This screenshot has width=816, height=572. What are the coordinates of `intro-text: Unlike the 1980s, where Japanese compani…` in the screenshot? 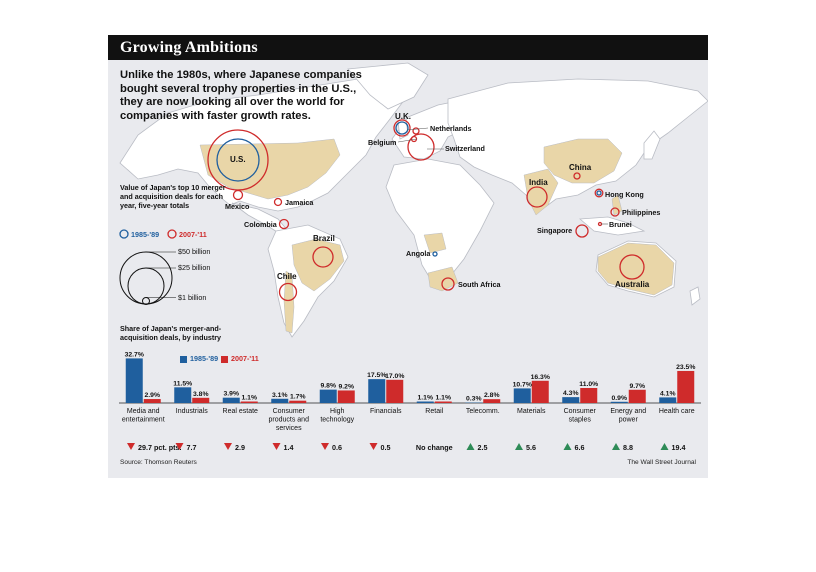 It's located at (241, 95).